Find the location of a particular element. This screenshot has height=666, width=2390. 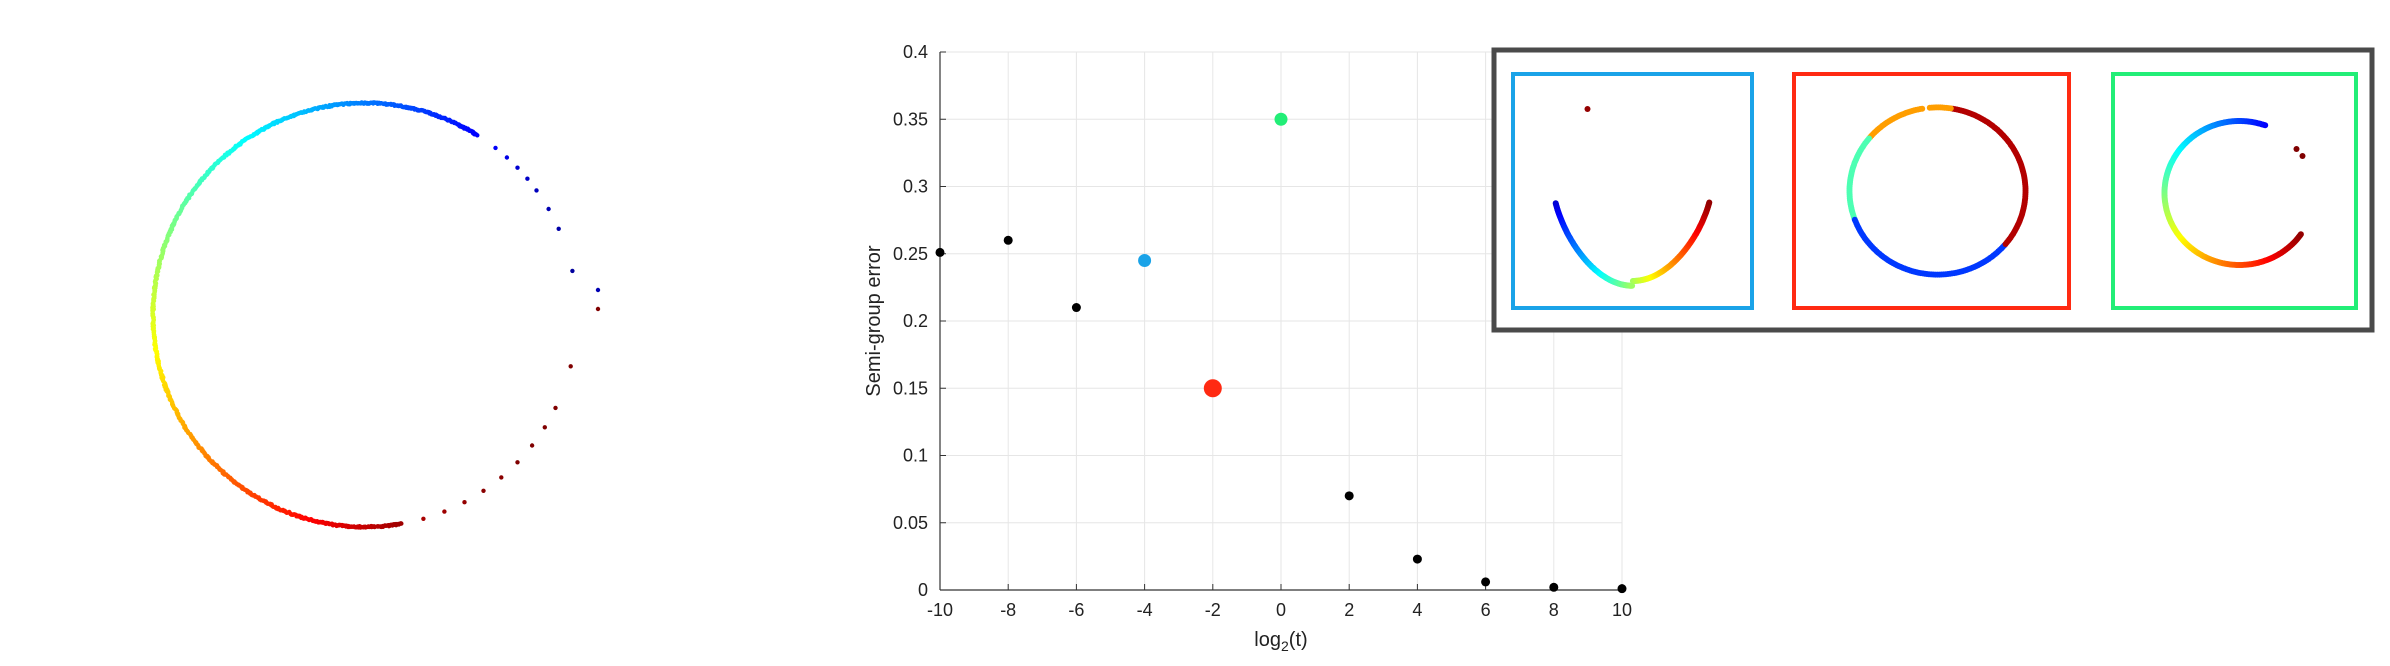

x-tick-label: -8 is located at coordinates (1008, 610).